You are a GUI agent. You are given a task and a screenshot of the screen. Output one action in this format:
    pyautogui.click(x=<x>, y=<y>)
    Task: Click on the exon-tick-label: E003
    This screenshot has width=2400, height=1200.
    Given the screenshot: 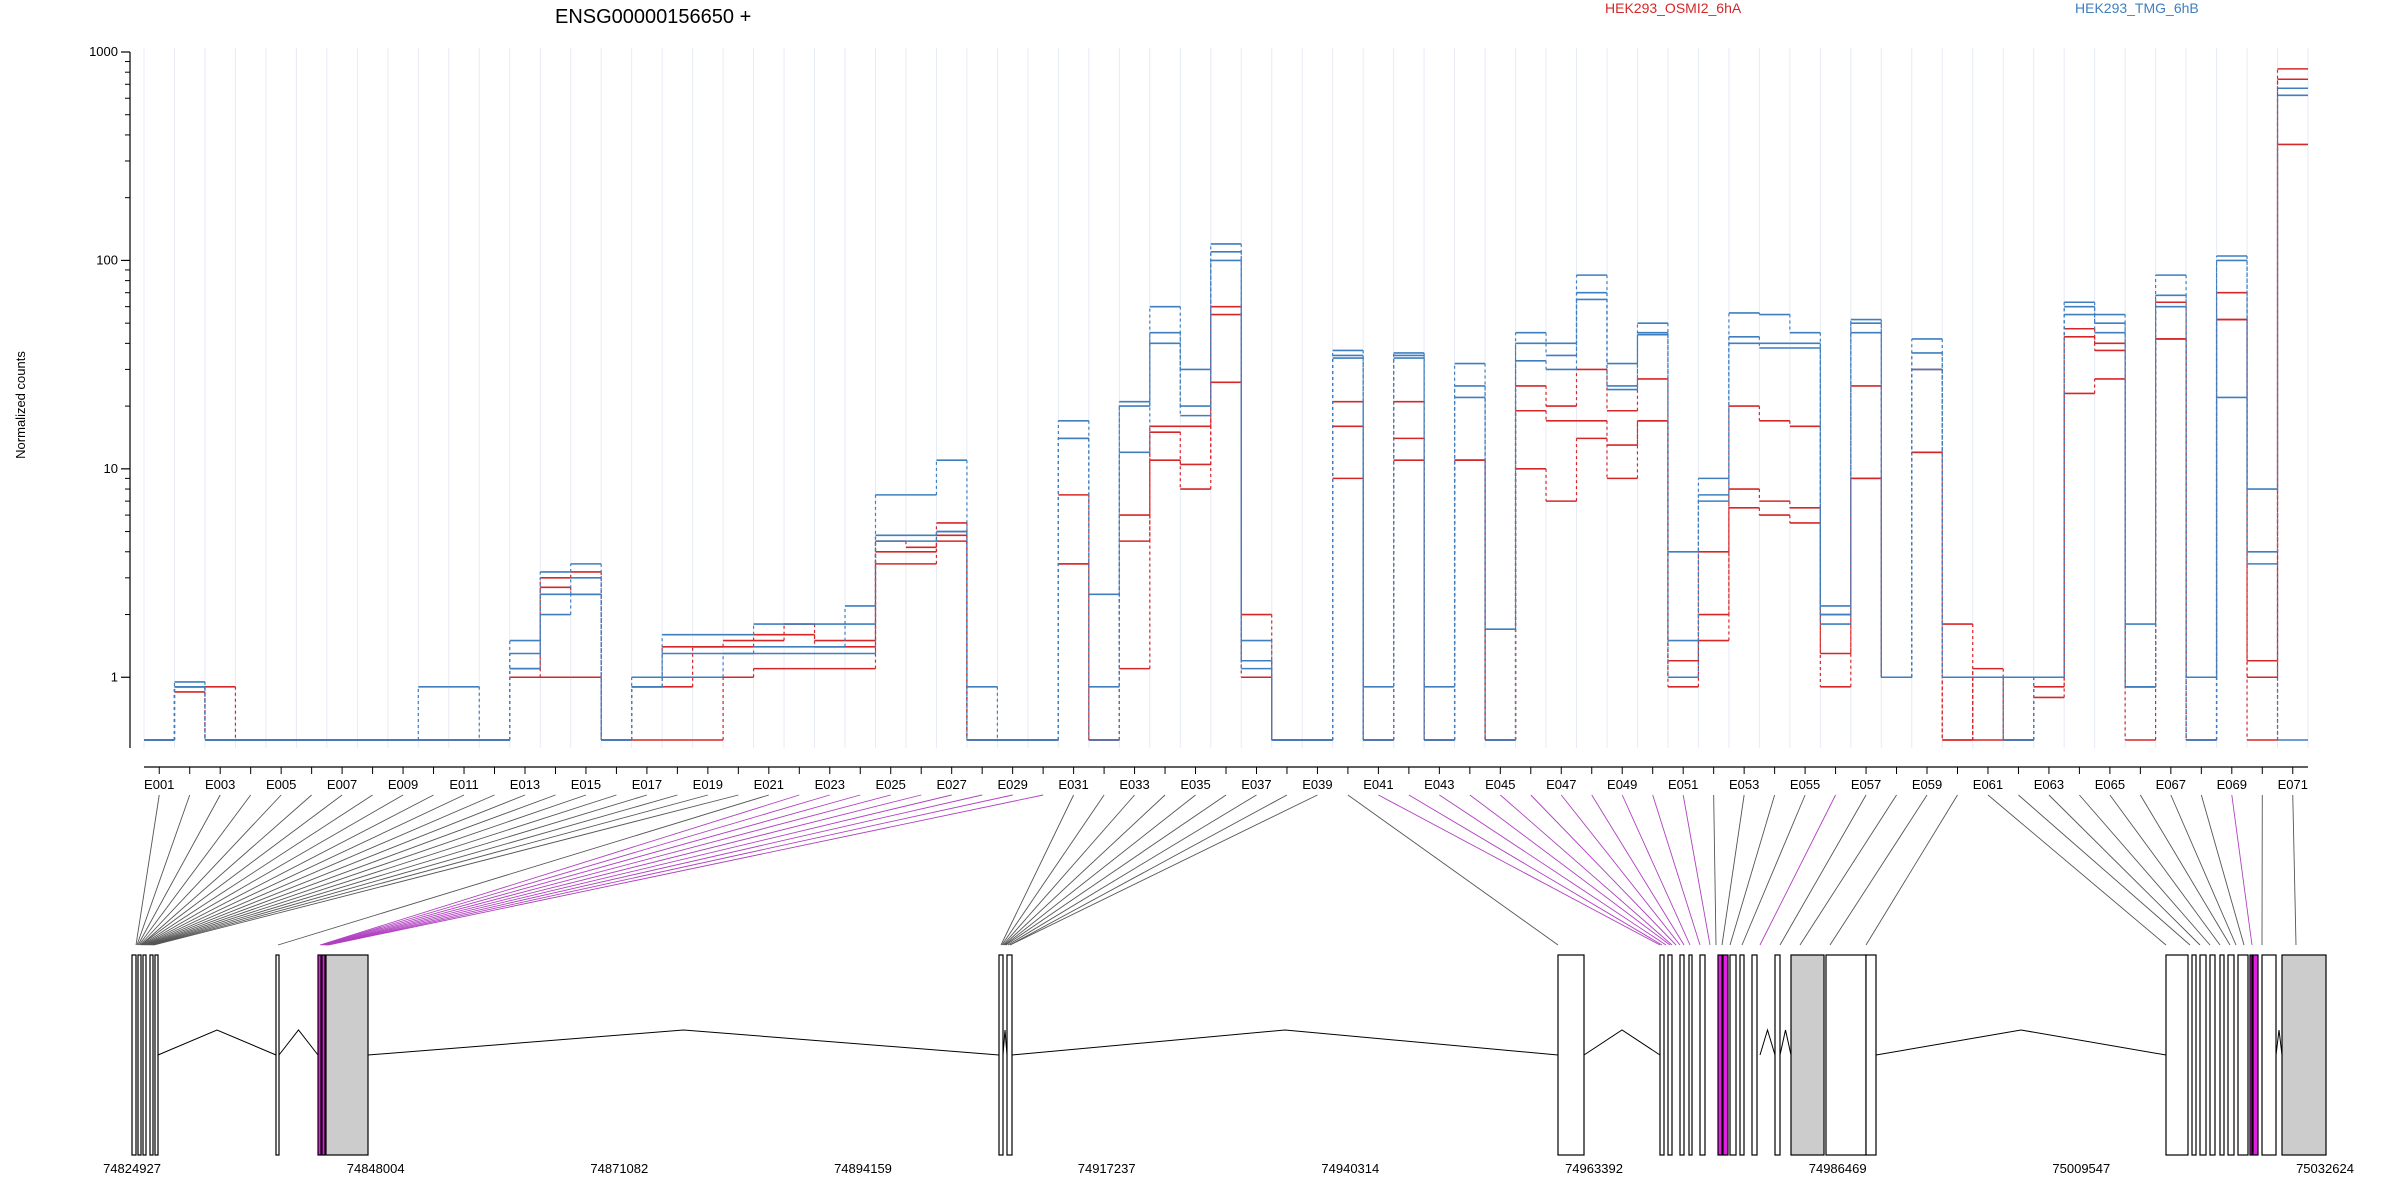 What is the action you would take?
    pyautogui.click(x=220, y=784)
    